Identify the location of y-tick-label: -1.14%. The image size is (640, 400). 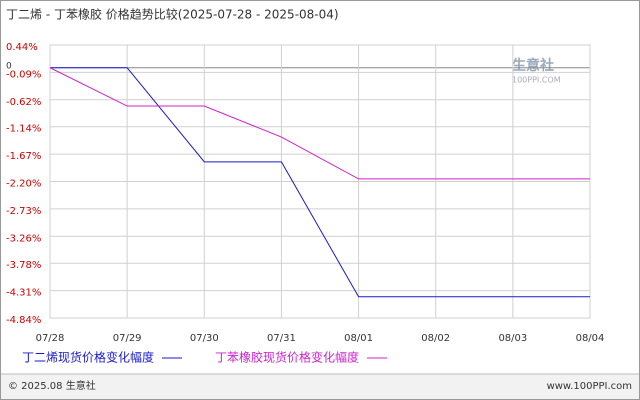
(23, 129).